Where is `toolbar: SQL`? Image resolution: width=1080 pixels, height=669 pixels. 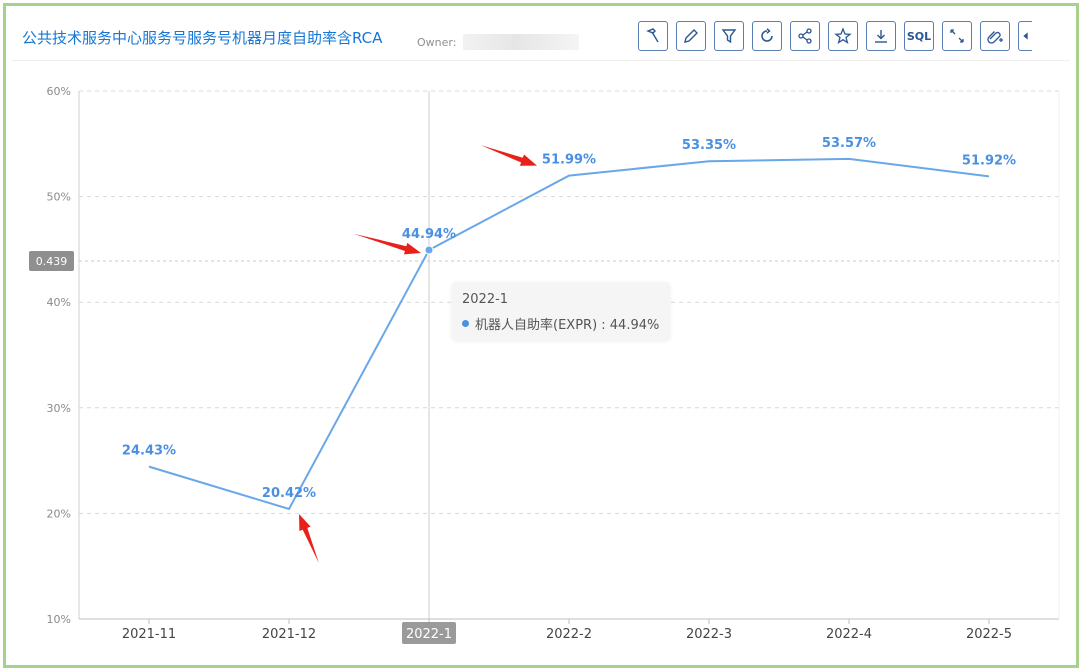 toolbar: SQL is located at coordinates (835, 38).